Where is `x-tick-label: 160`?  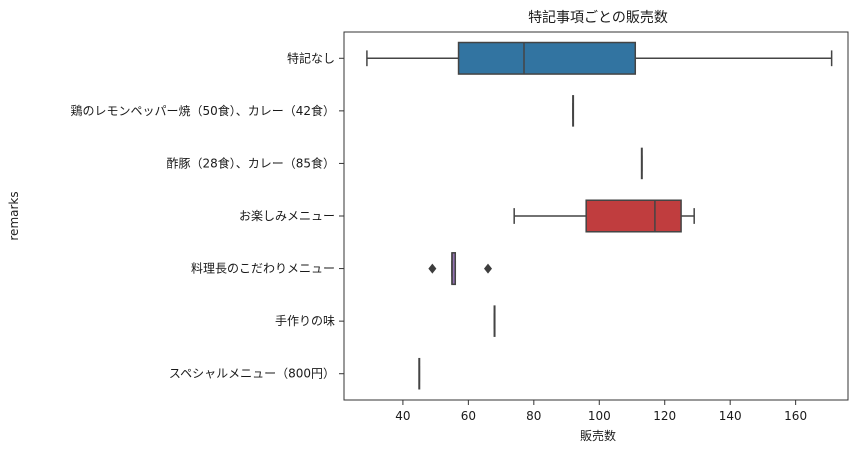
x-tick-label: 160 is located at coordinates (795, 416).